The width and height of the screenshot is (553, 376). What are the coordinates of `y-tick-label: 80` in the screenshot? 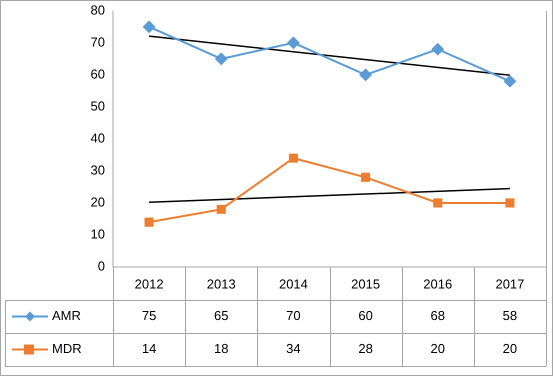 It's located at (97, 10).